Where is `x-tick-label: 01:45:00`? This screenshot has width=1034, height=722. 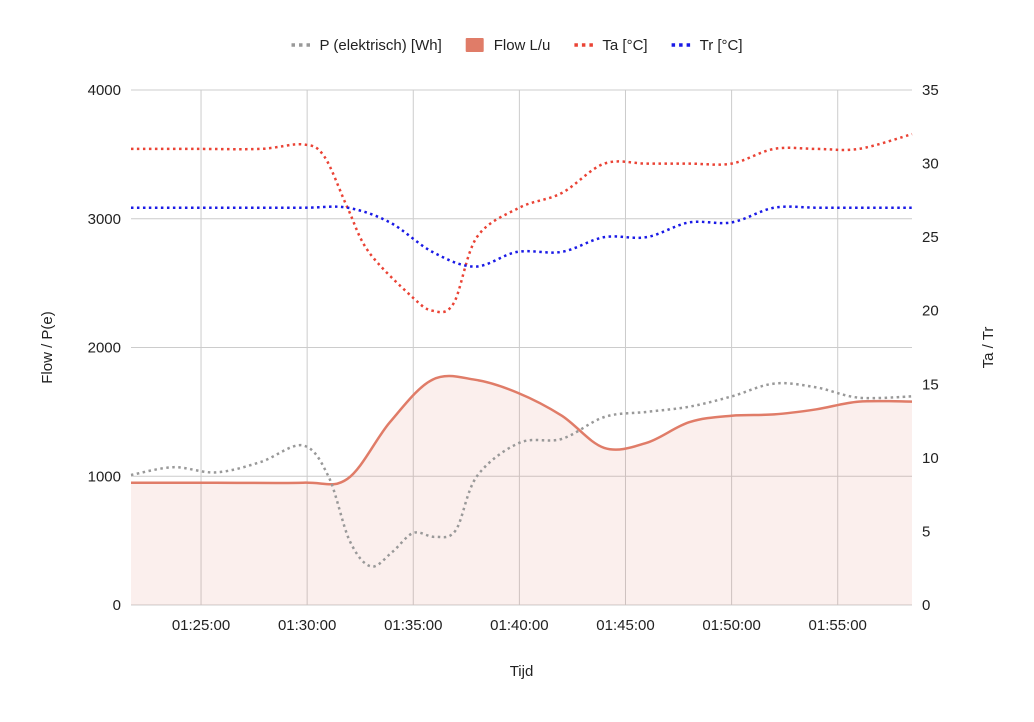 x-tick-label: 01:45:00 is located at coordinates (625, 625).